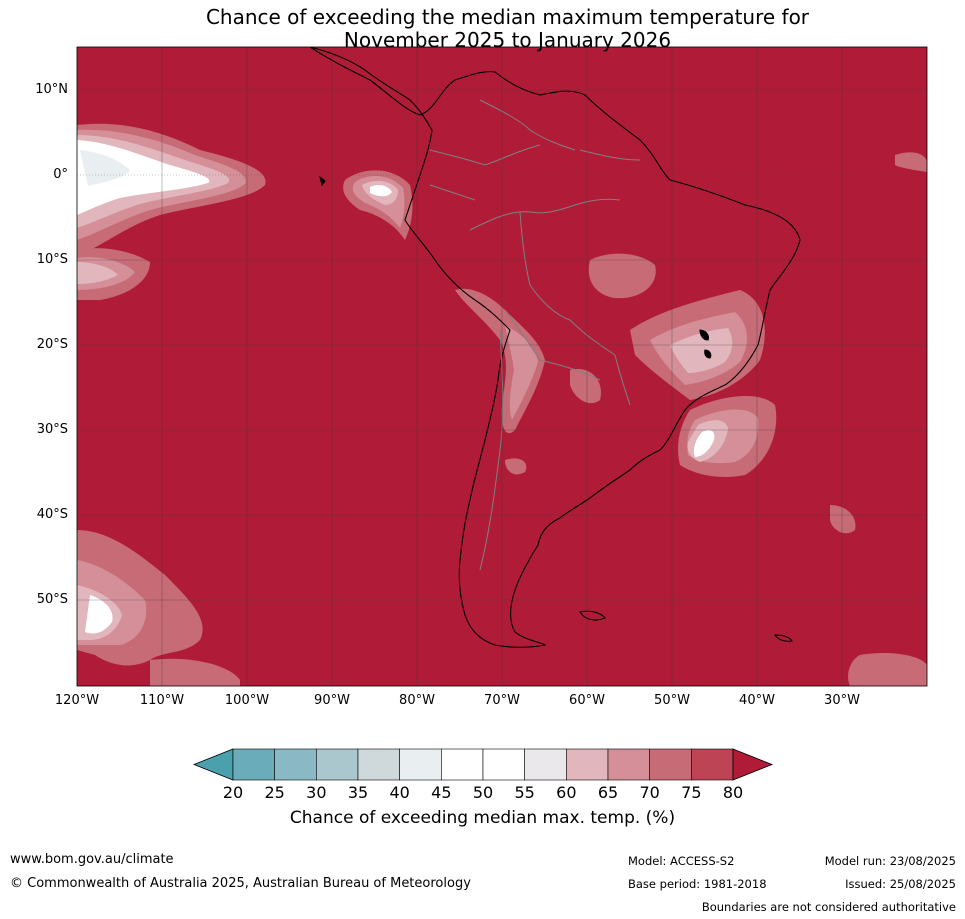 This screenshot has height=919, width=965. Describe the element at coordinates (52, 259) in the screenshot. I see `lat-label-10s: 10°S` at that location.